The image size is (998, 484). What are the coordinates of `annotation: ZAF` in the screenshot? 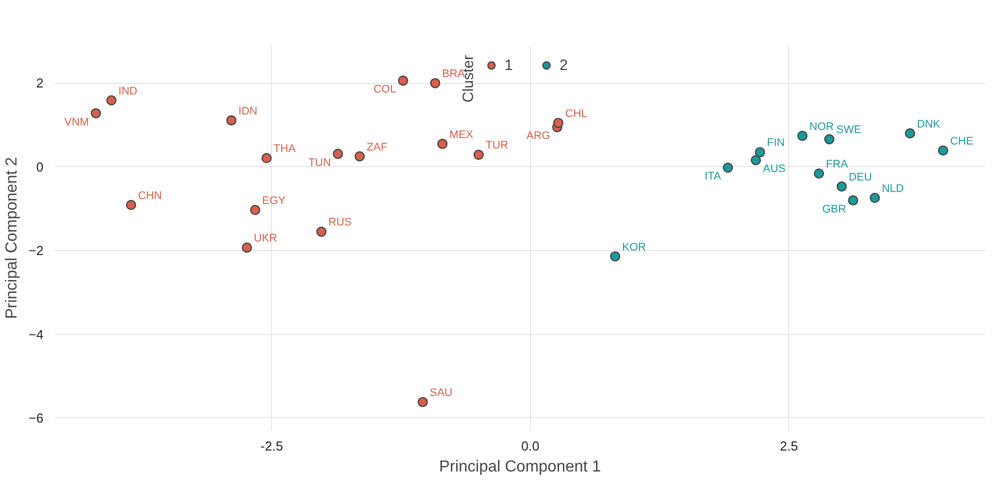 It's located at (377, 147).